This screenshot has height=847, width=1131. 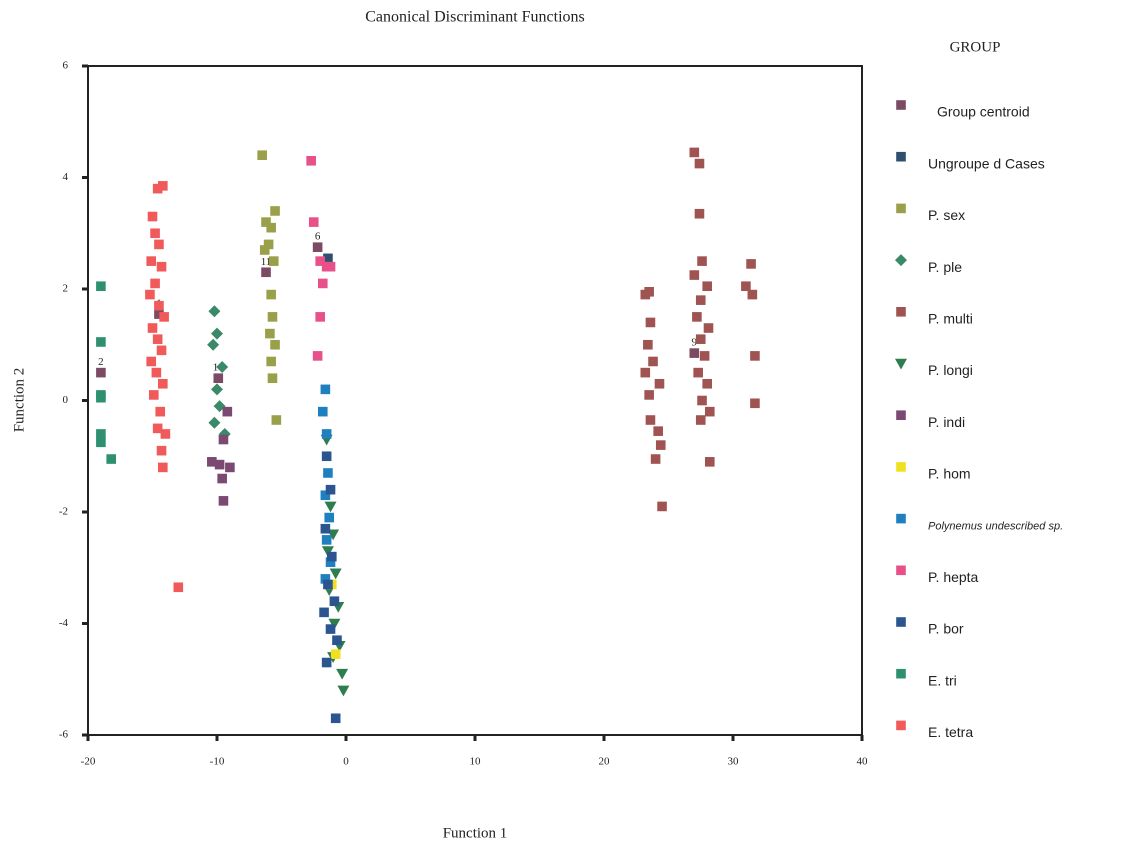 What do you see at coordinates (950, 370) in the screenshot?
I see `legend-label: P. longi` at bounding box center [950, 370].